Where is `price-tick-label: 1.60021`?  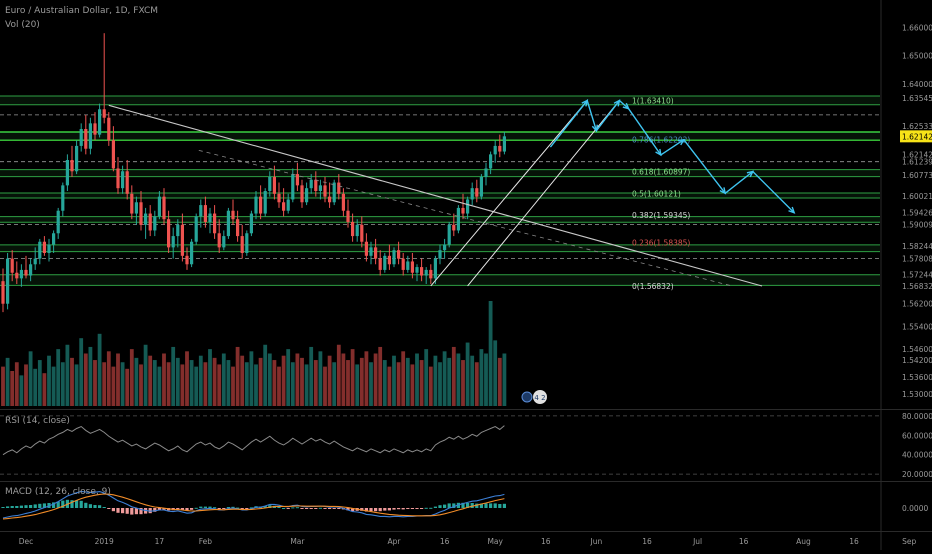
price-tick-label: 1.60021 is located at coordinates (917, 196).